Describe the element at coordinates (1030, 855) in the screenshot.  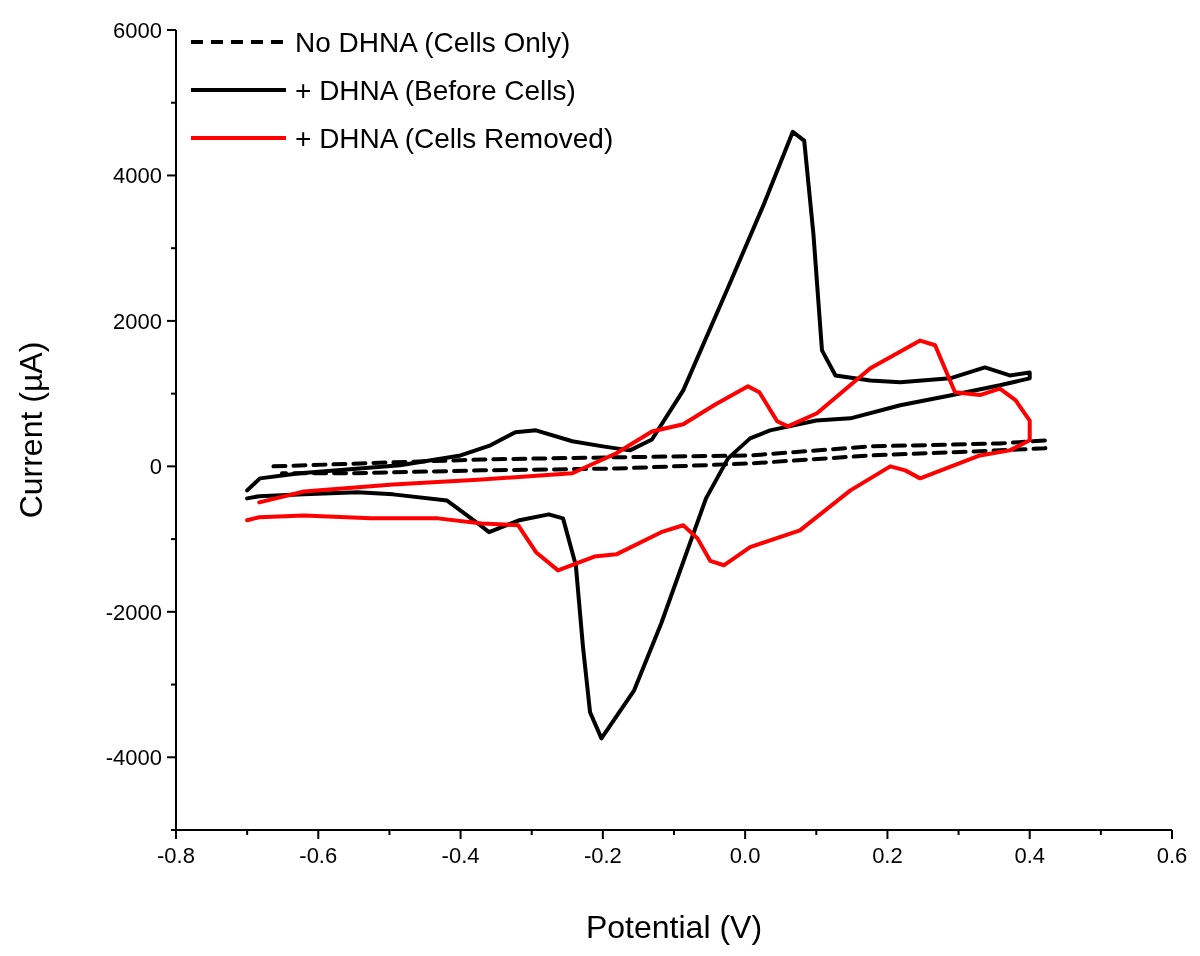
I see `x-tick-label: 0.4` at that location.